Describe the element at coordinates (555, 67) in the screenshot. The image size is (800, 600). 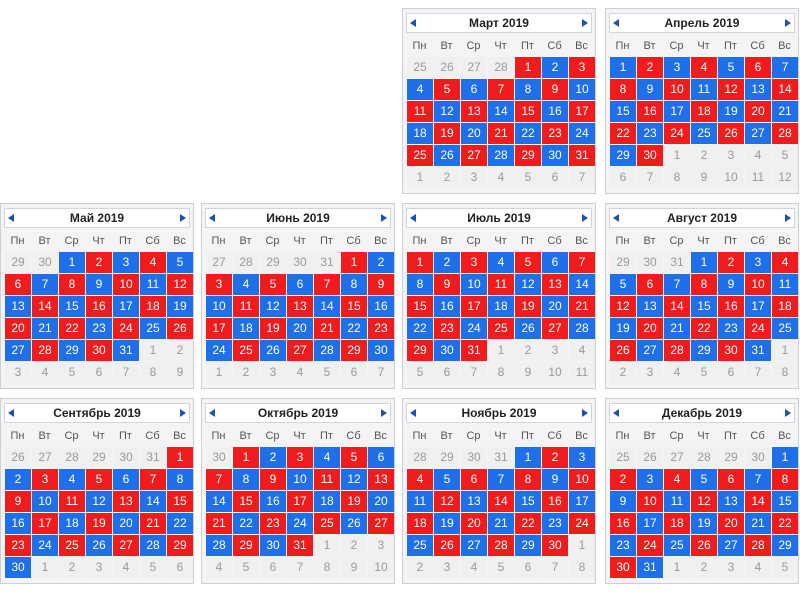
I see `day-cell: 2` at that location.